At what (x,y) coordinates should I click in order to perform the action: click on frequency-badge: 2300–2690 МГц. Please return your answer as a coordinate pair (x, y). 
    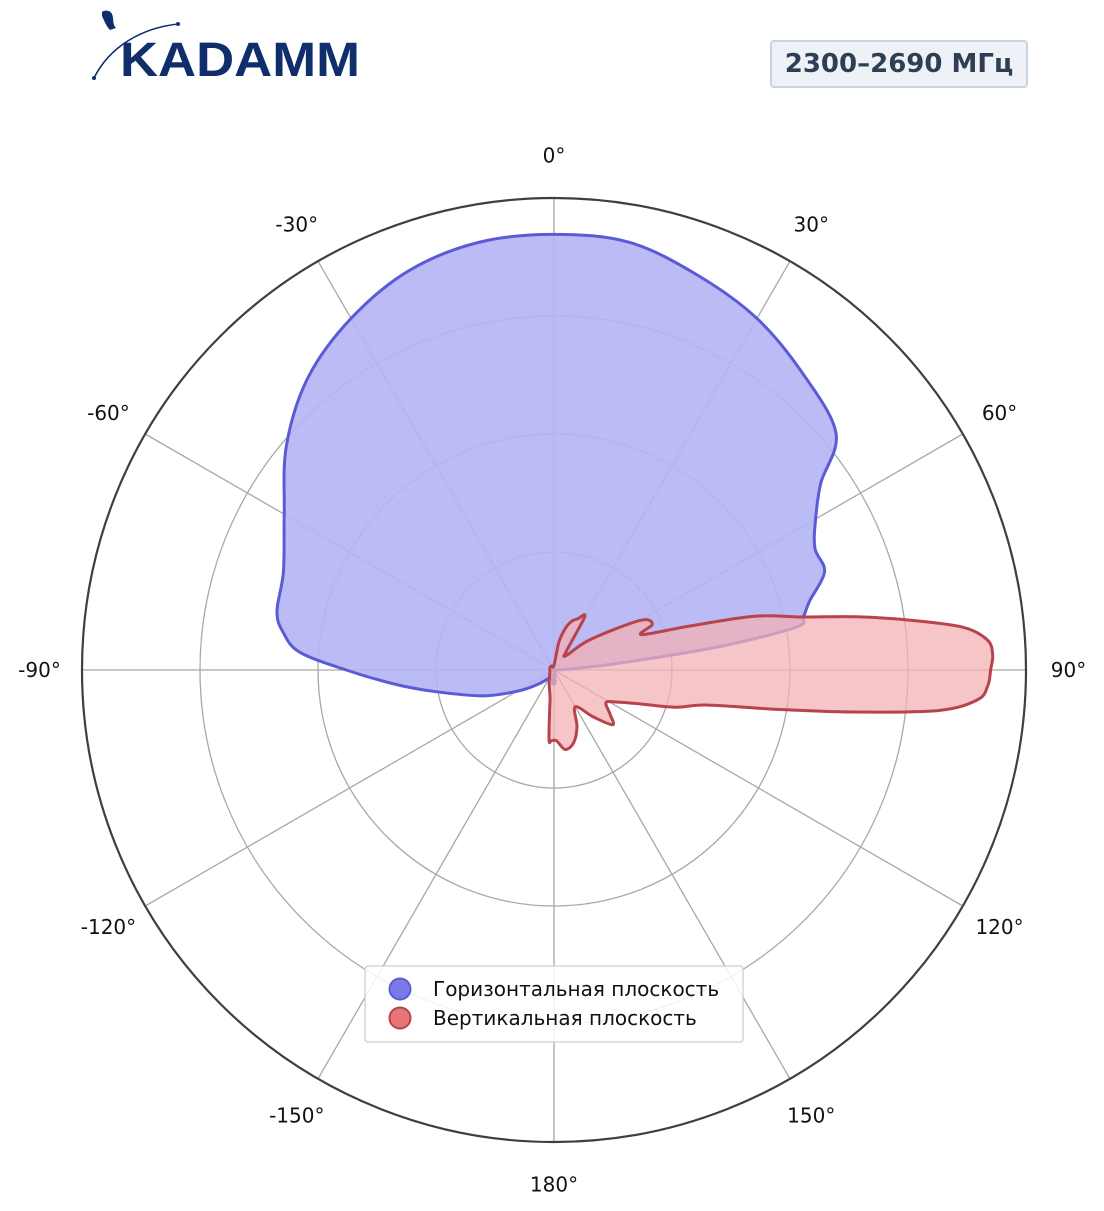
    Looking at the image, I should click on (899, 64).